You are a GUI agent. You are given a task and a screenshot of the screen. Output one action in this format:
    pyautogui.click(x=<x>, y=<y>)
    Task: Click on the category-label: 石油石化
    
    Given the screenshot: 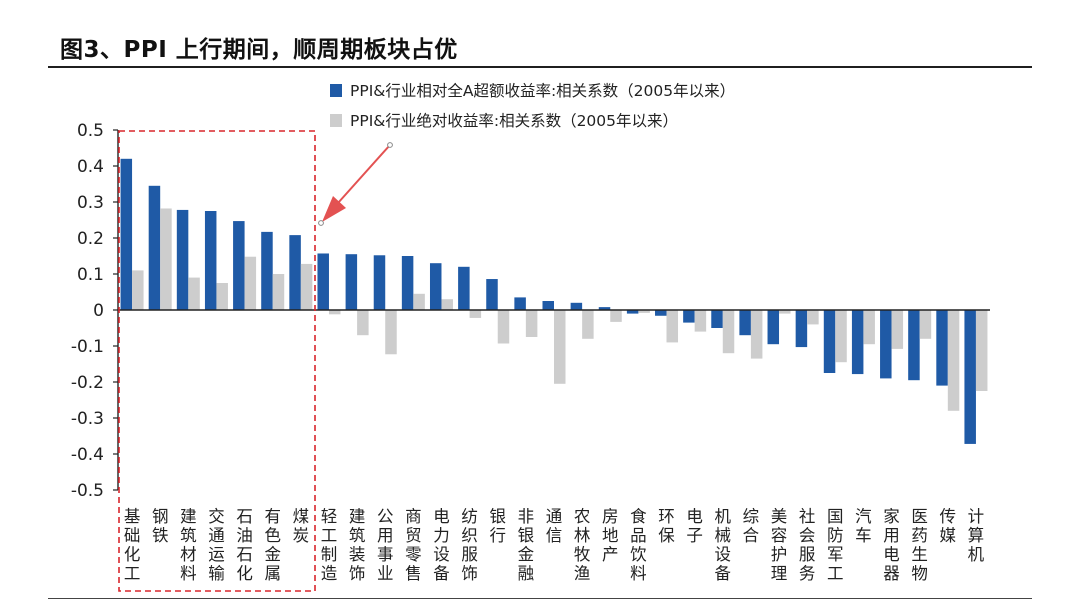 What is the action you would take?
    pyautogui.click(x=244, y=545)
    